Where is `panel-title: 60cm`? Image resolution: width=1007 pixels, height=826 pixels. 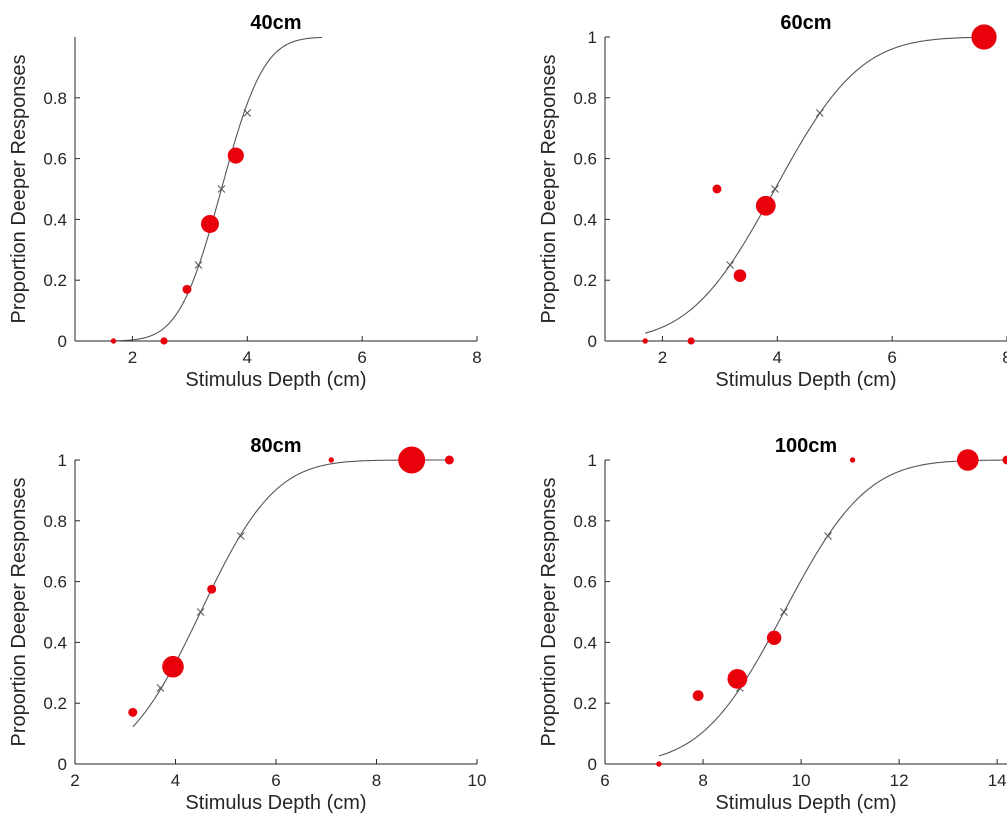 panel-title: 60cm is located at coordinates (805, 23).